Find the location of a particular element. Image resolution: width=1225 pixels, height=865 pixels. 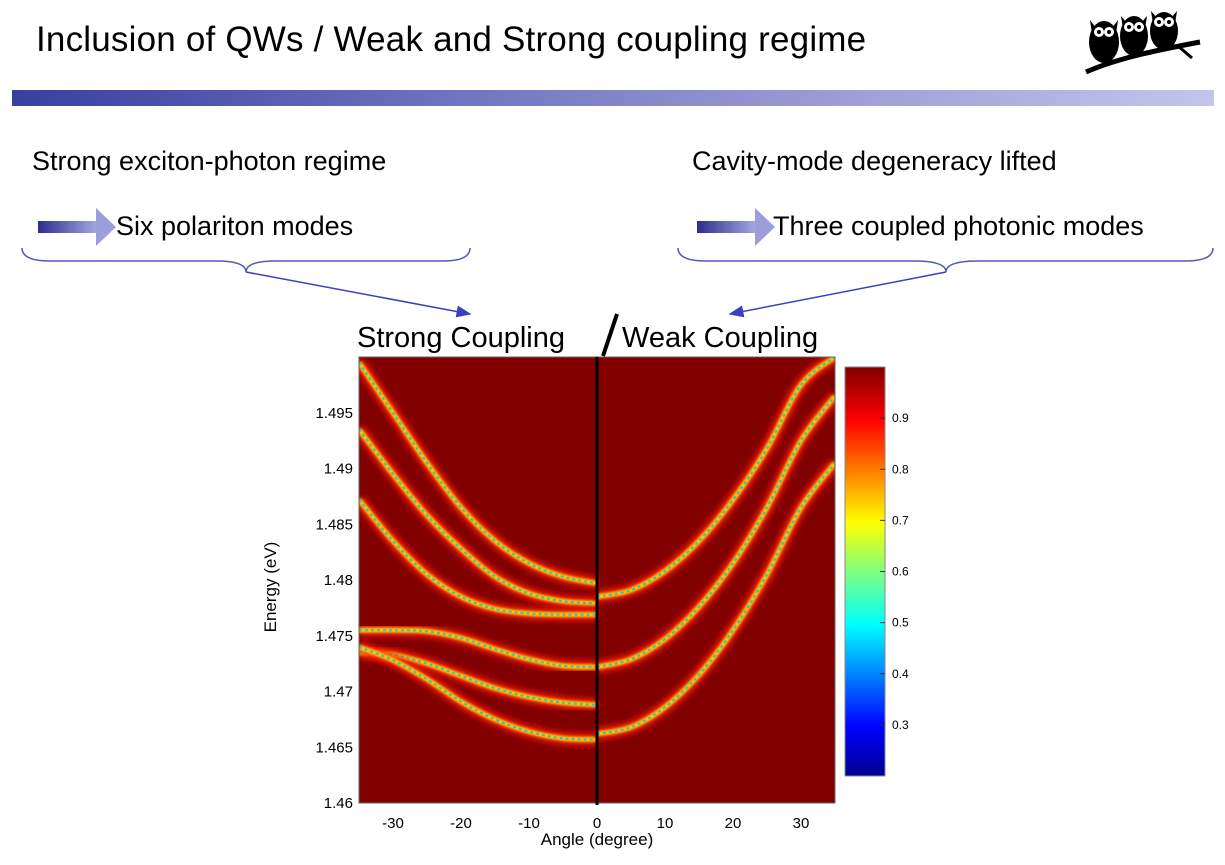

y-tick-label: 1.465 is located at coordinates (334, 747).